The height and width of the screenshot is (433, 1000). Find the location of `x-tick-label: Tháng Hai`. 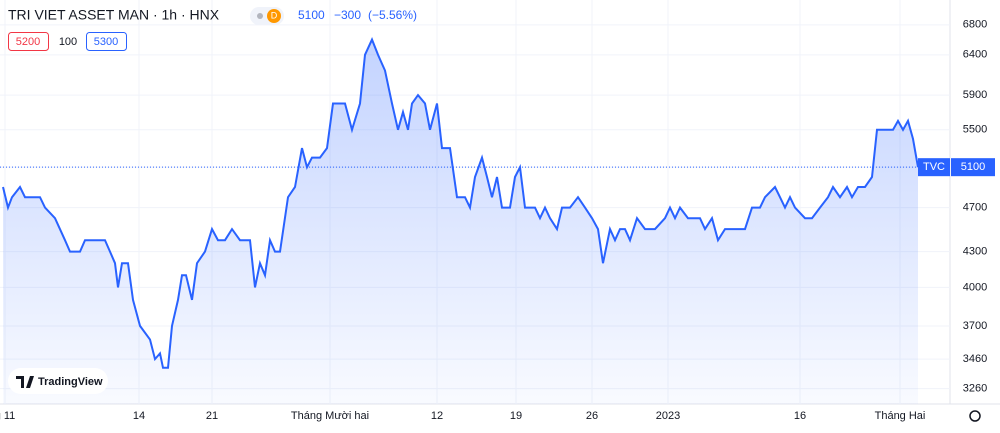

x-tick-label: Tháng Hai is located at coordinates (900, 416).